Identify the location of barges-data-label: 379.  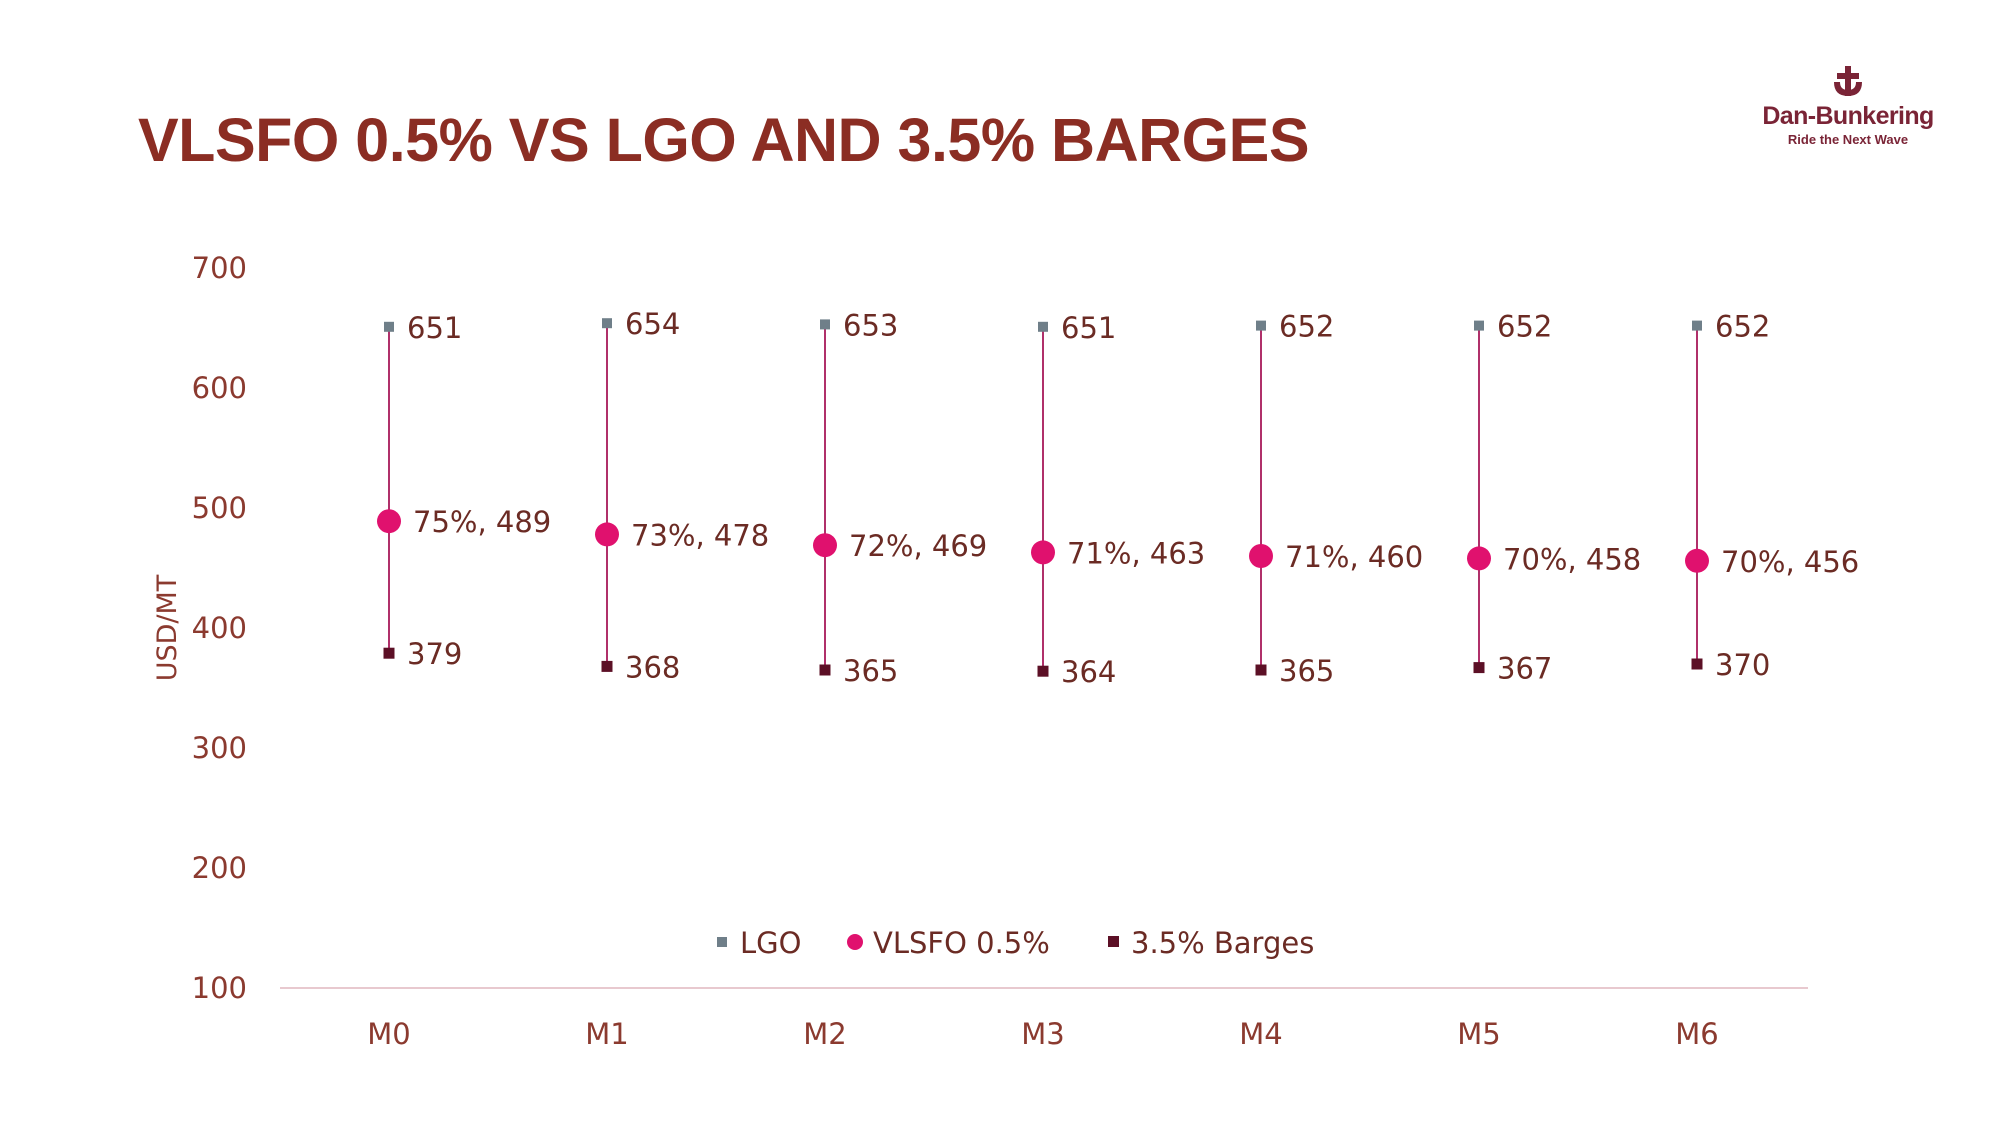
(434, 654).